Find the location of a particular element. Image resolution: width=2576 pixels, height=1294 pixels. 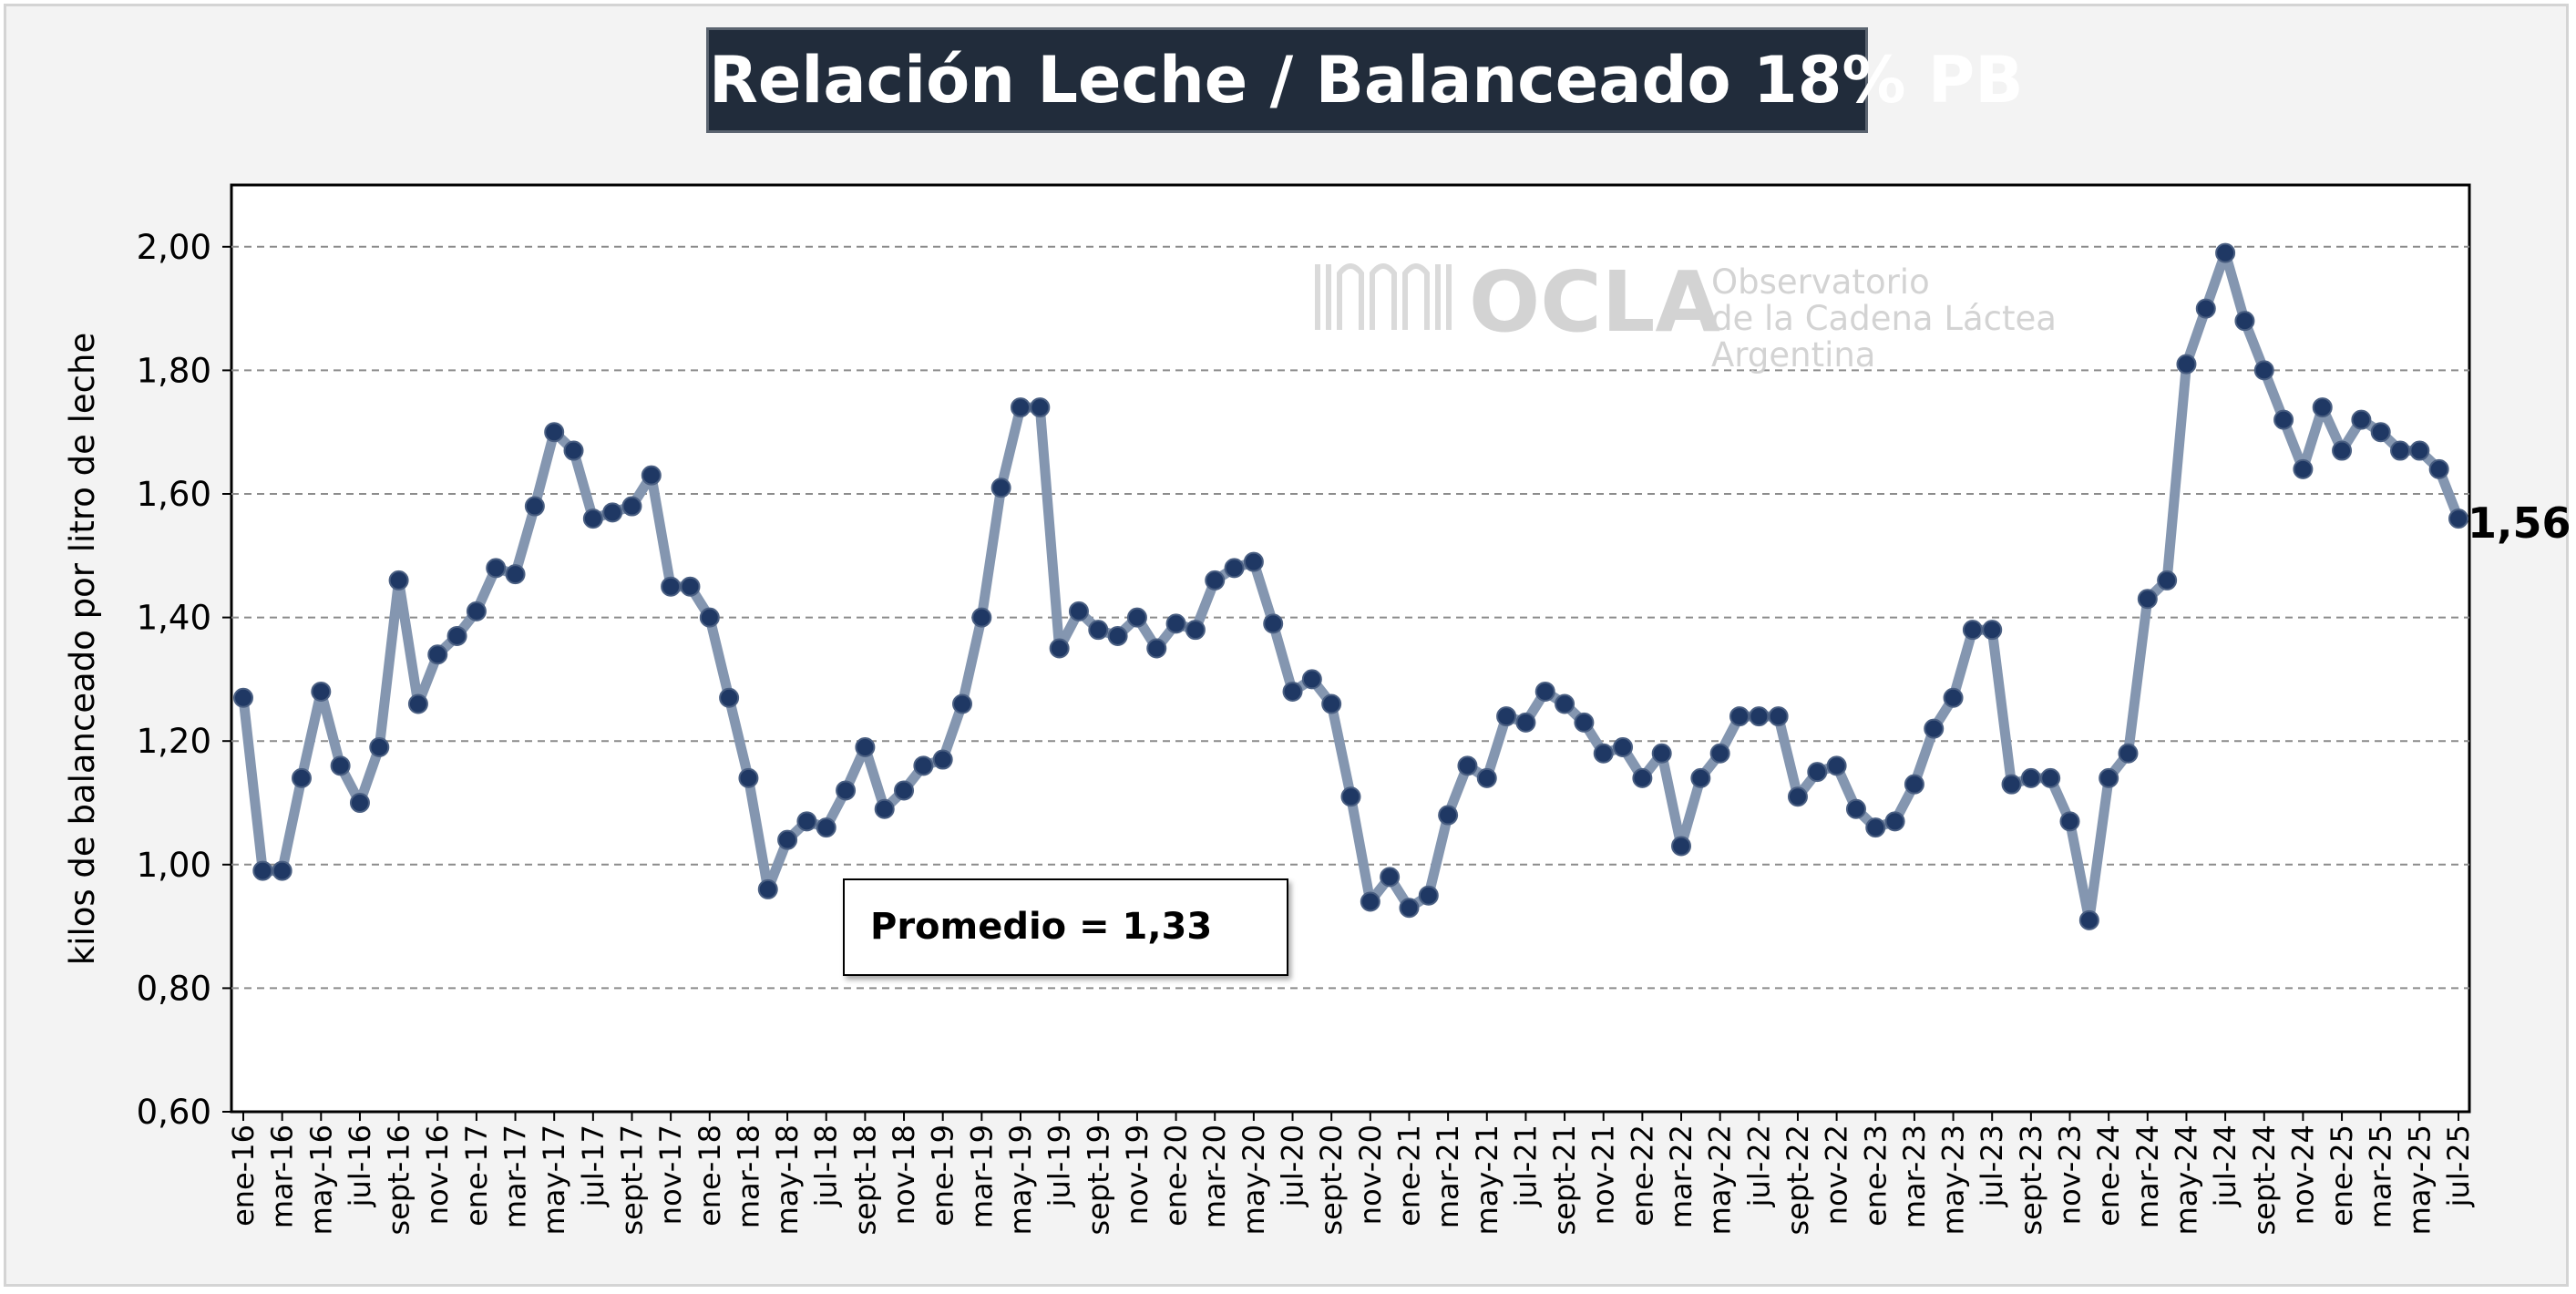

x-tick-label: sept-17 is located at coordinates (631, 1180).